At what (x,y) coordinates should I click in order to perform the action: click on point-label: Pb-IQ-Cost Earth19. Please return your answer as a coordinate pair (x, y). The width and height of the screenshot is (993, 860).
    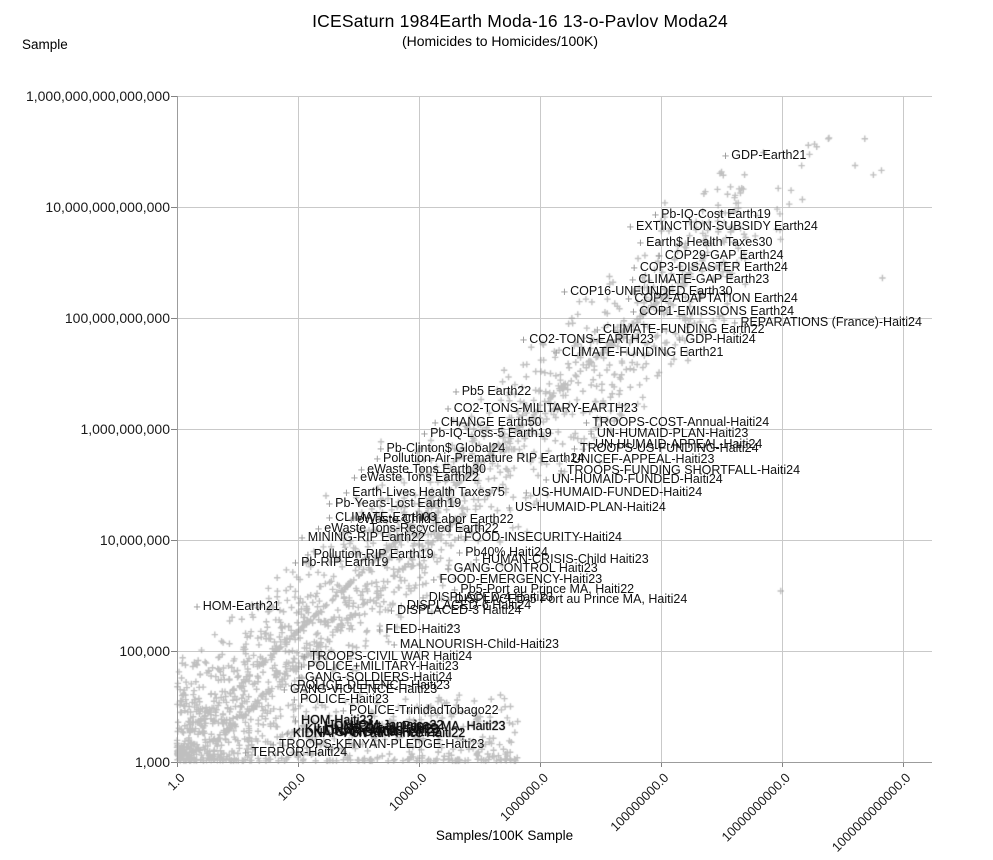
    Looking at the image, I should click on (716, 214).